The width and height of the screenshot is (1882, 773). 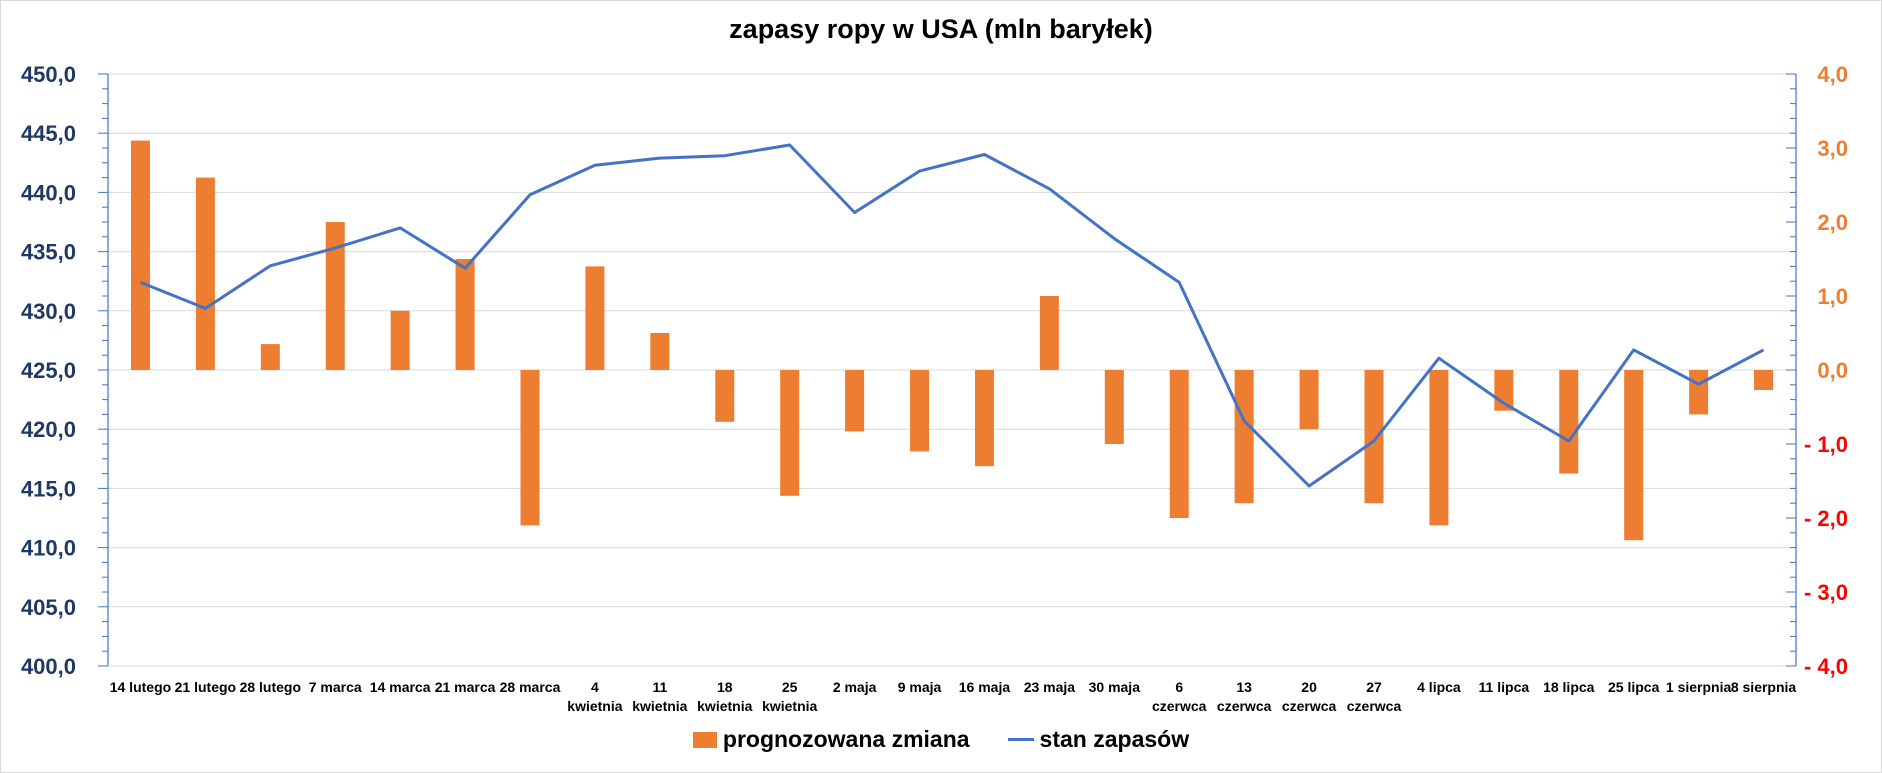 What do you see at coordinates (465, 687) in the screenshot?
I see `x-tick-label: 21 marca` at bounding box center [465, 687].